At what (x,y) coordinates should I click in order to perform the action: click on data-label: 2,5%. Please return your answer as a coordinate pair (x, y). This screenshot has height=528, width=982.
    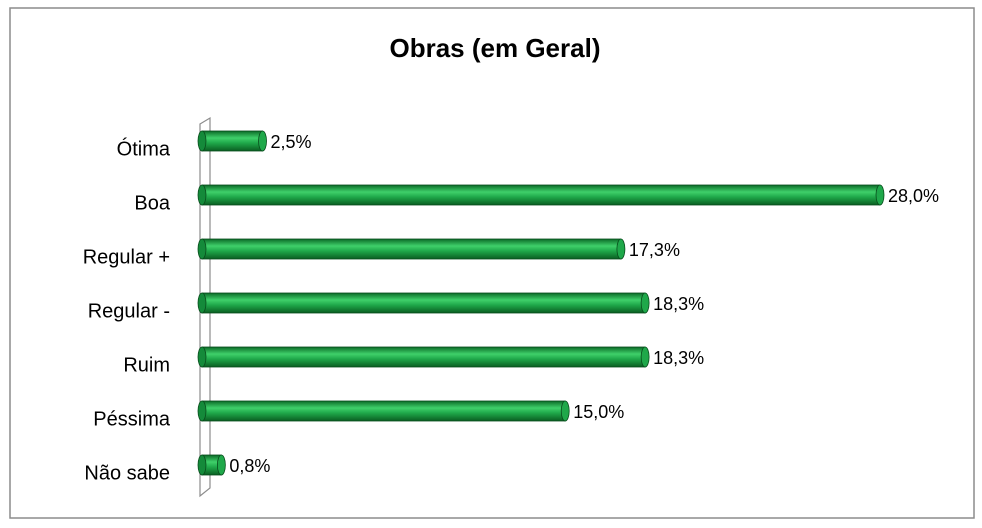
    Looking at the image, I should click on (291, 142).